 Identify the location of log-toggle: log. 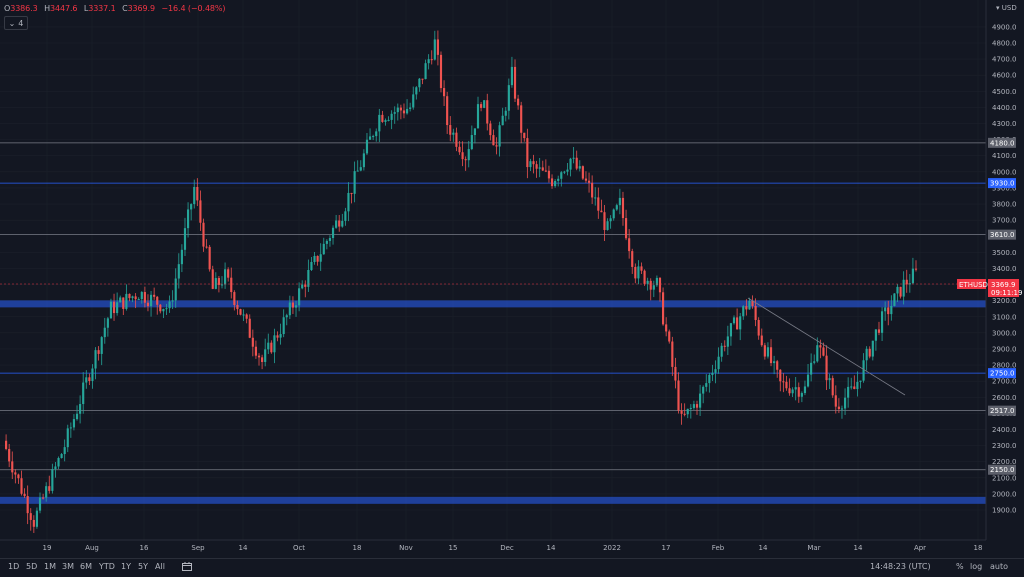
(976, 566).